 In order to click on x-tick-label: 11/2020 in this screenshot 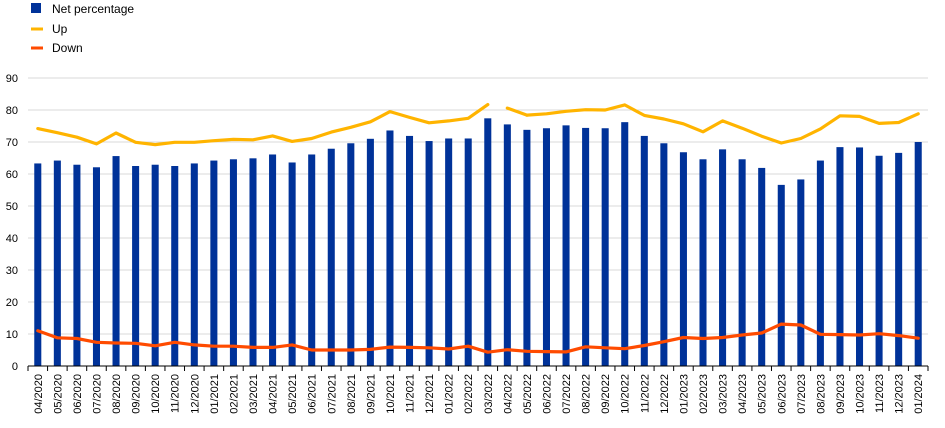, I will do `click(176, 393)`.